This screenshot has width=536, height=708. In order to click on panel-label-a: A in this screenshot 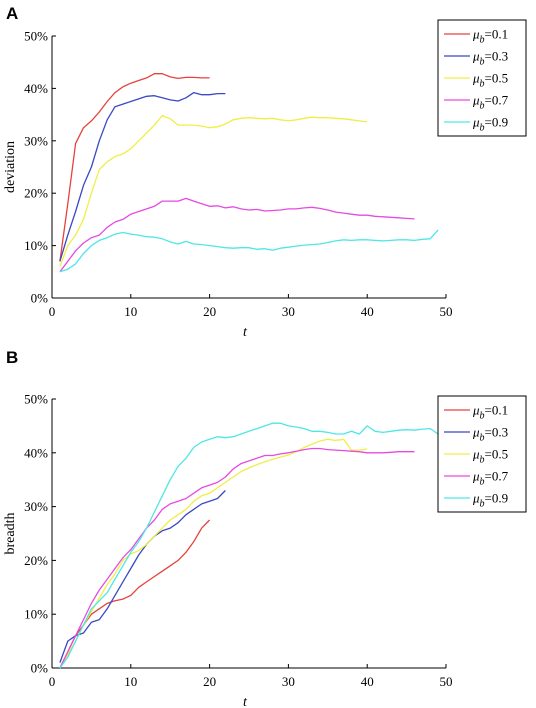, I will do `click(12, 13)`.